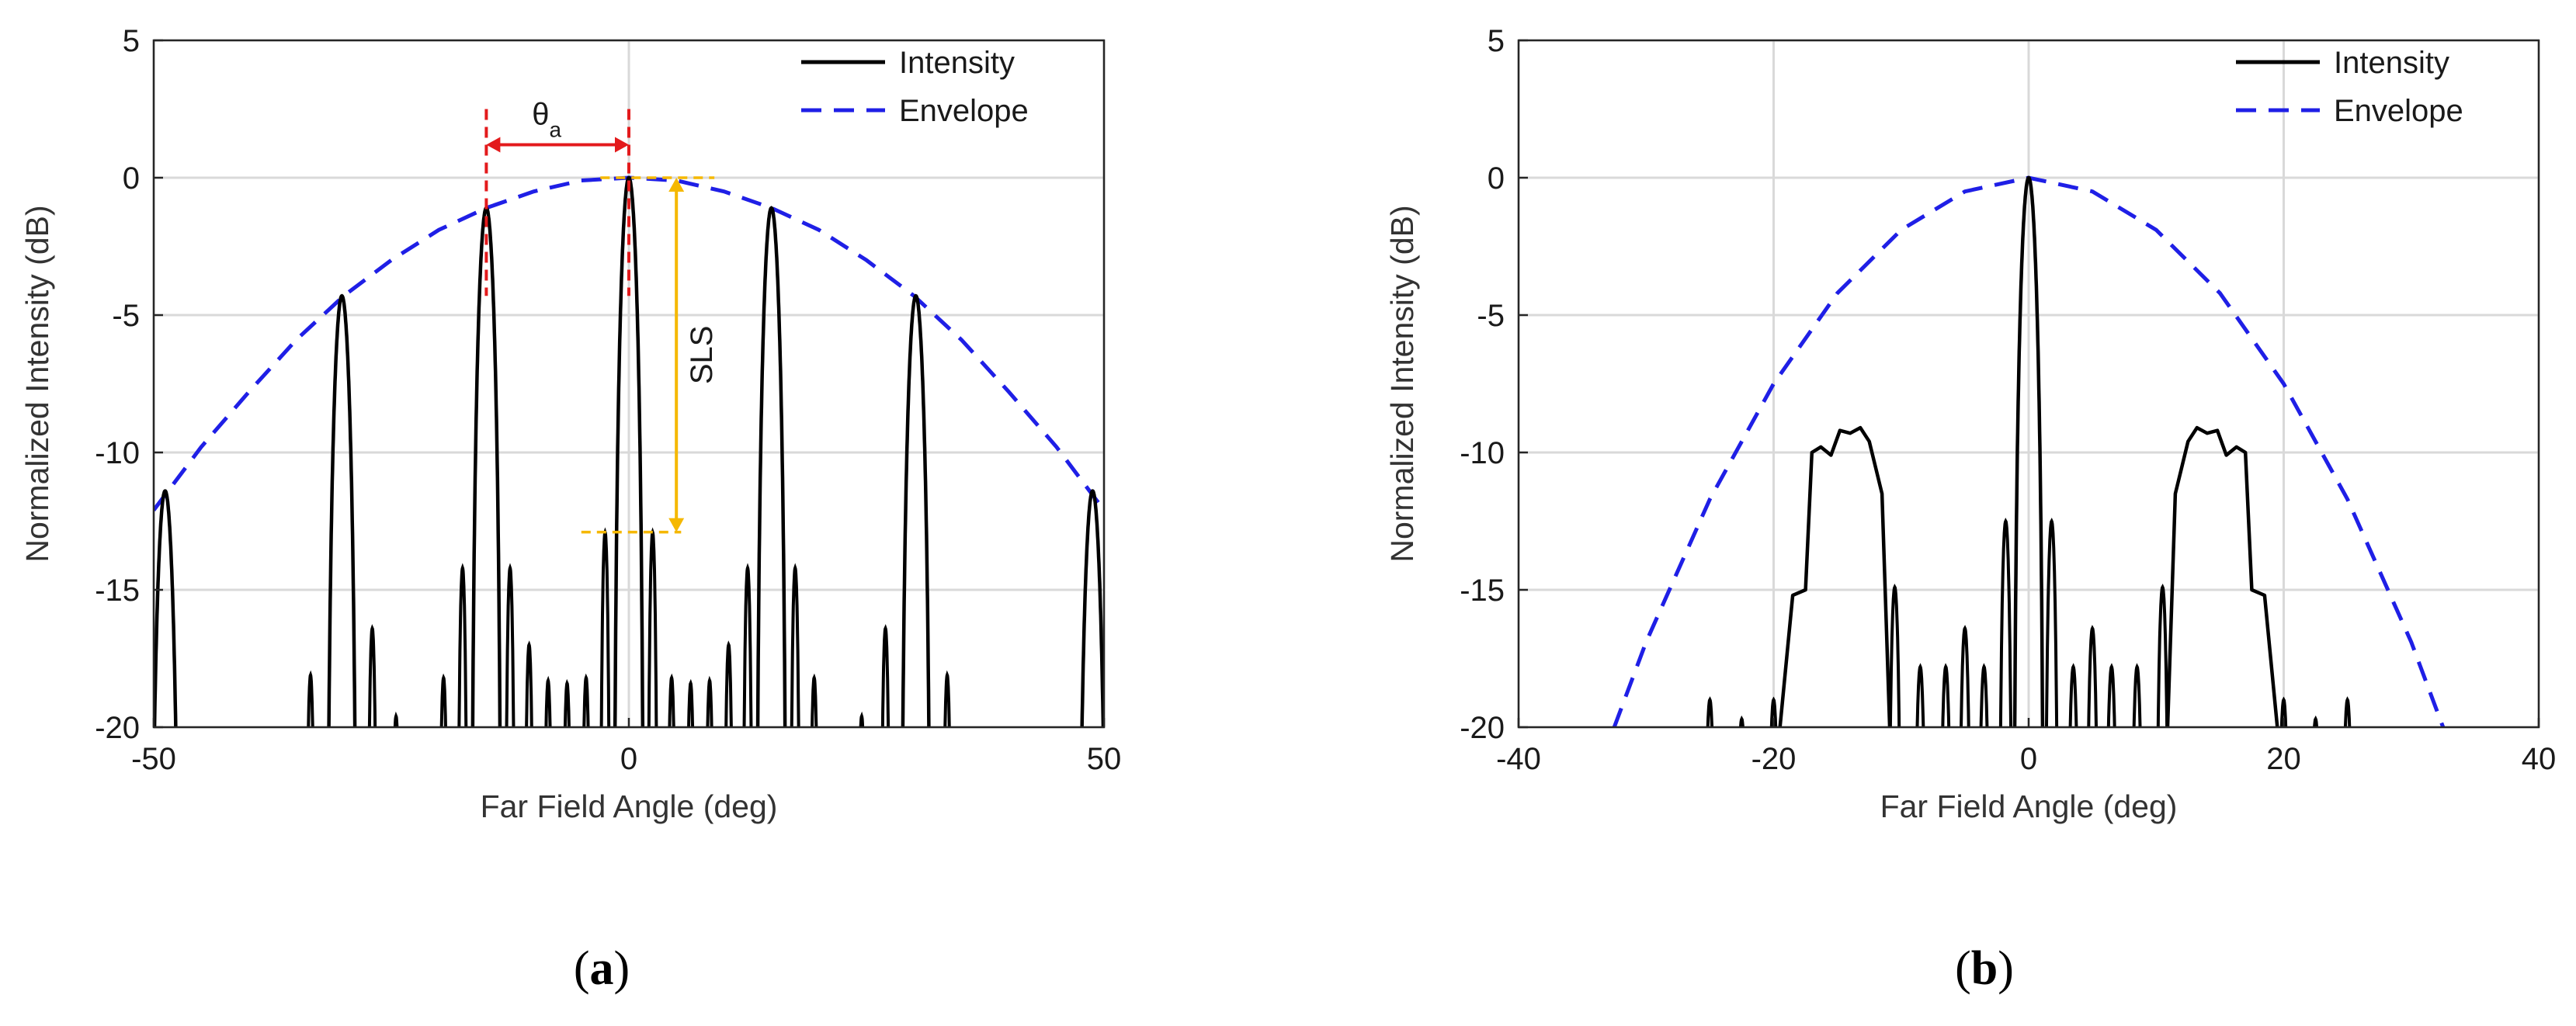  Describe the element at coordinates (126, 316) in the screenshot. I see `a-y-tick-label: -5` at that location.